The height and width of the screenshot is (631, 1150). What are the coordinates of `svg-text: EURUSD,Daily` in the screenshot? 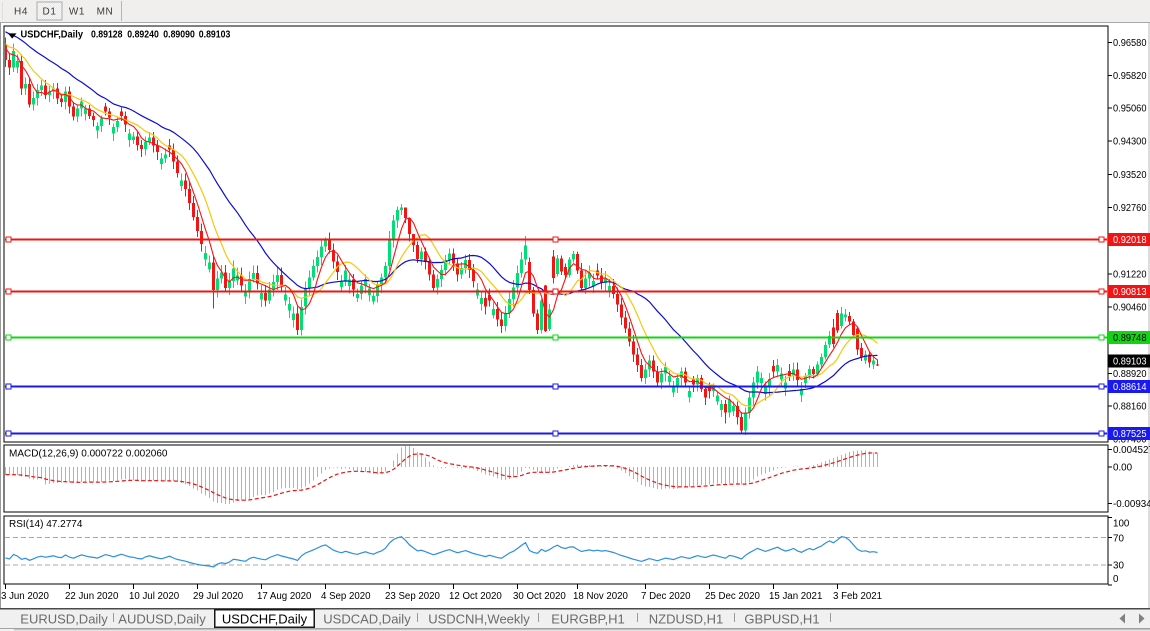 It's located at (64, 619).